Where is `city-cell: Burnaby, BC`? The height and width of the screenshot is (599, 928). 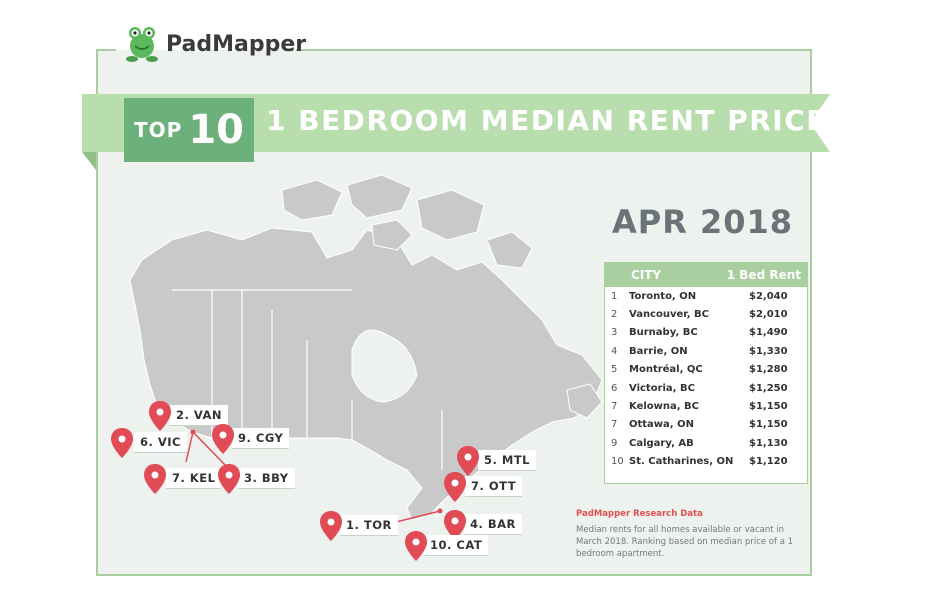 city-cell: Burnaby, BC is located at coordinates (663, 333).